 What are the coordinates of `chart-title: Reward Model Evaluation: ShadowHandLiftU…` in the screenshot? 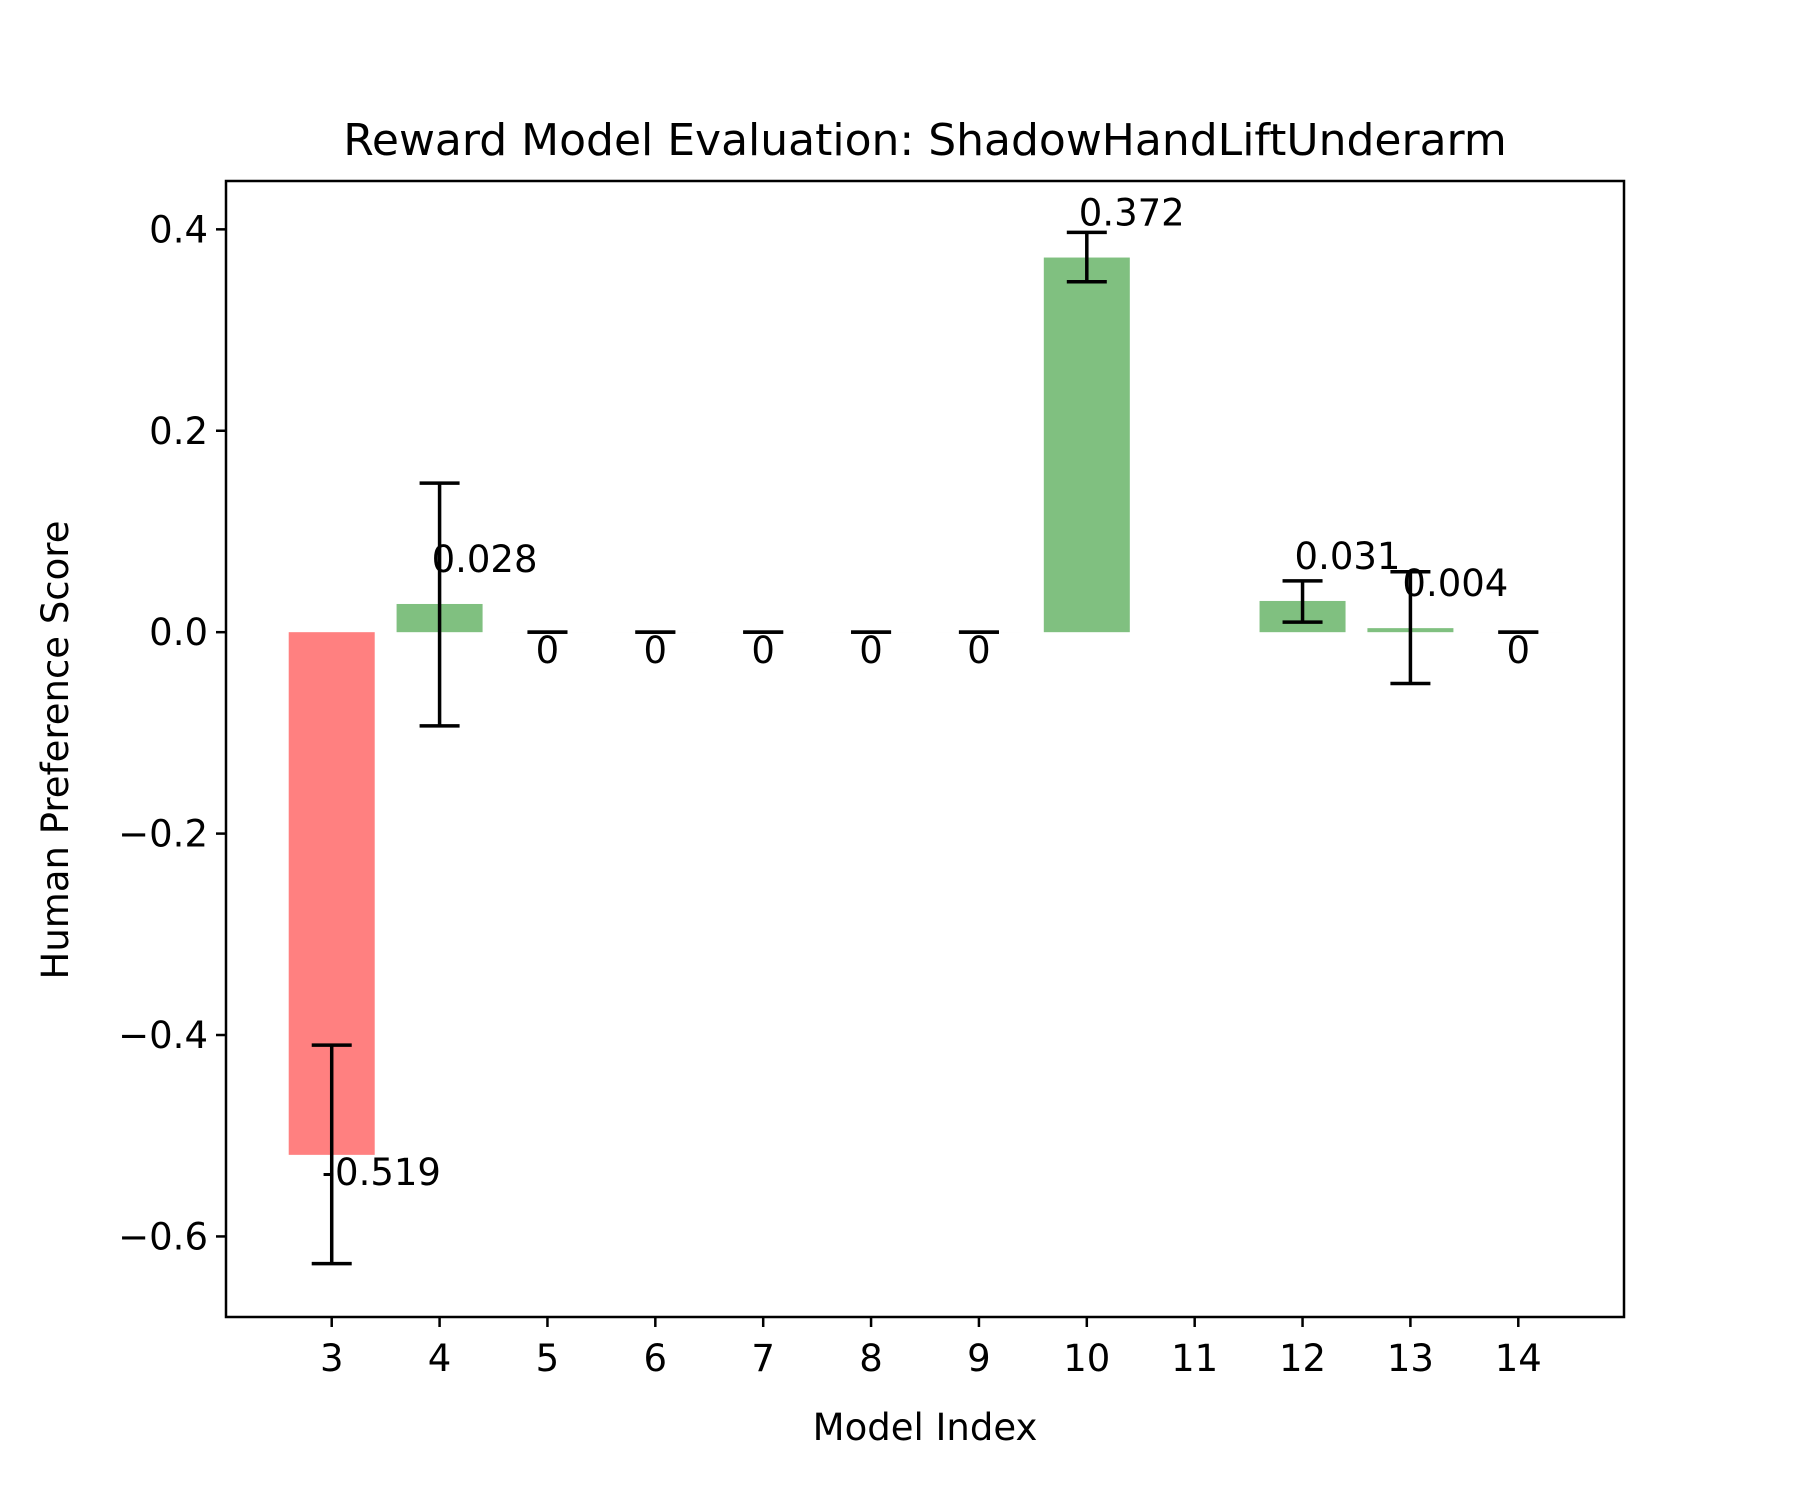 It's located at (924, 140).